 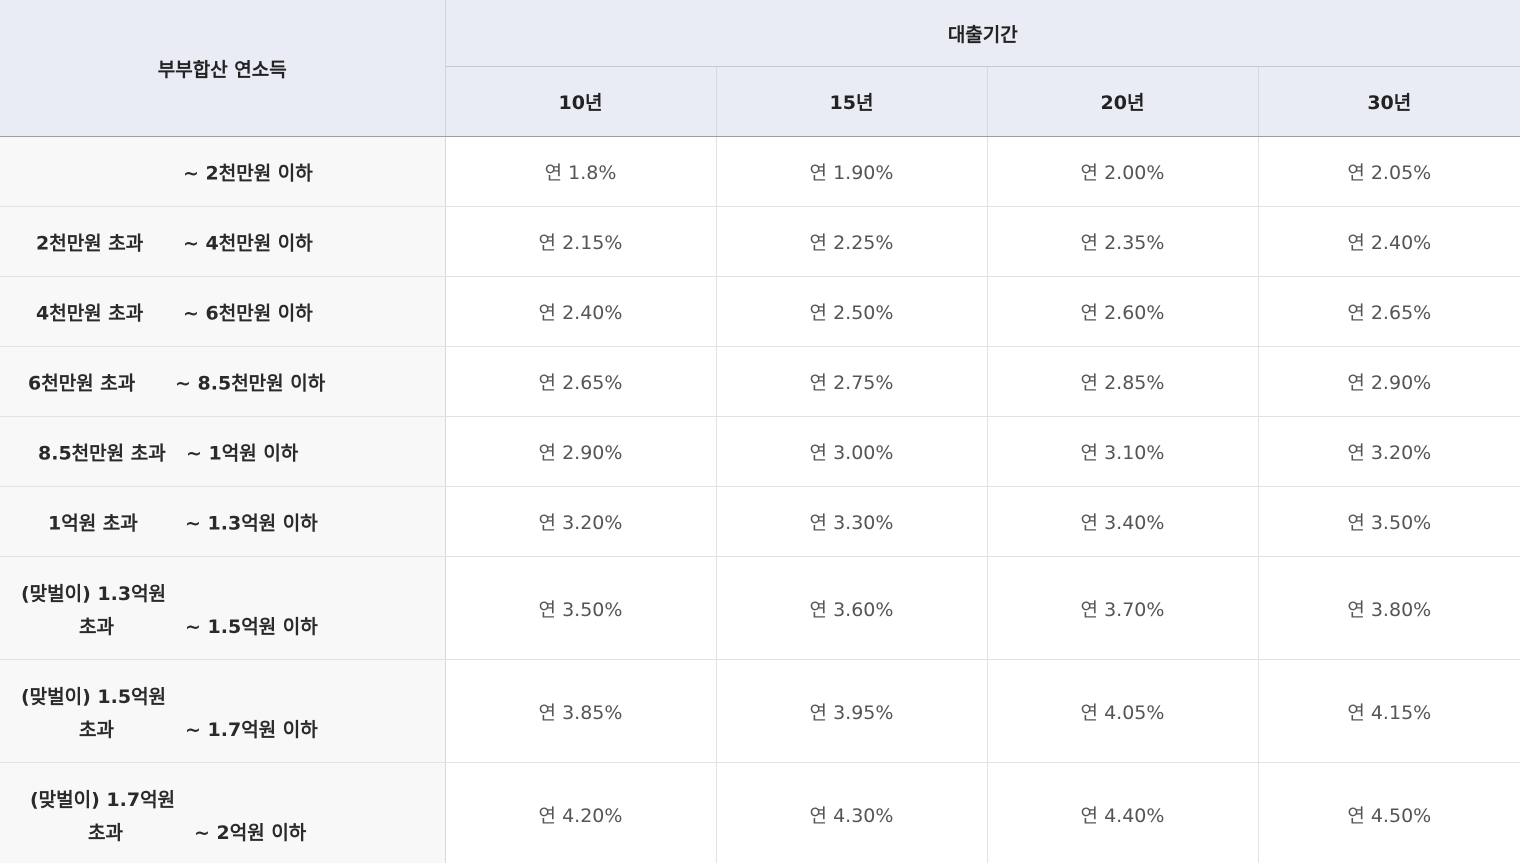 What do you see at coordinates (248, 243) in the screenshot?
I see `income-to-label: ~ 4천만원 이하` at bounding box center [248, 243].